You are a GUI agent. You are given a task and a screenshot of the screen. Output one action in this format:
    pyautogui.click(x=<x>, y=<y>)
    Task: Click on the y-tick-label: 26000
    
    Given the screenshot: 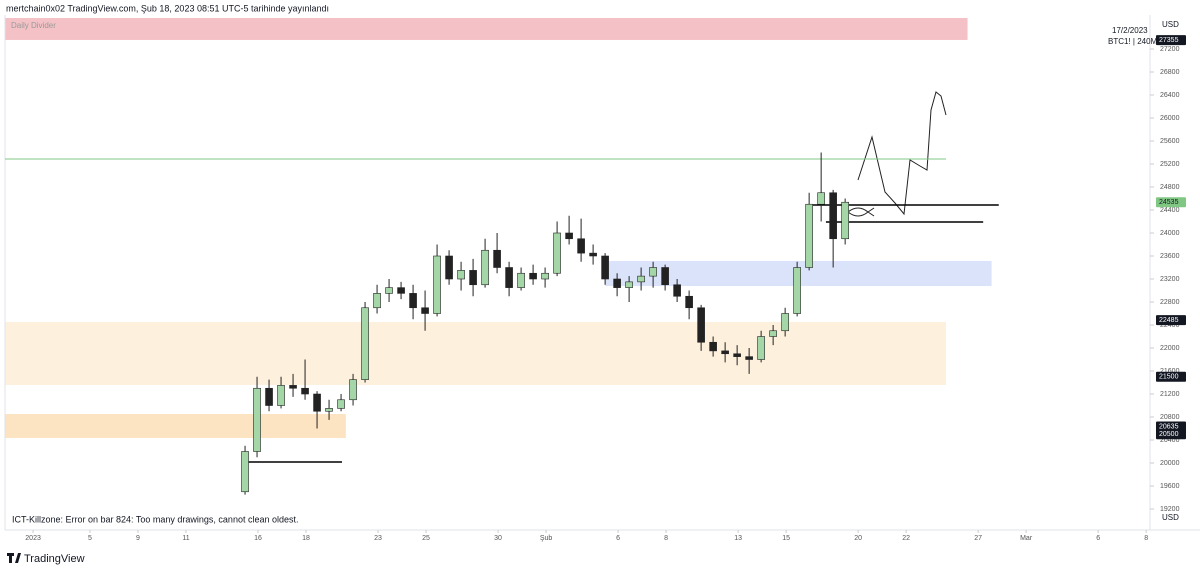 What is the action you would take?
    pyautogui.click(x=1170, y=118)
    